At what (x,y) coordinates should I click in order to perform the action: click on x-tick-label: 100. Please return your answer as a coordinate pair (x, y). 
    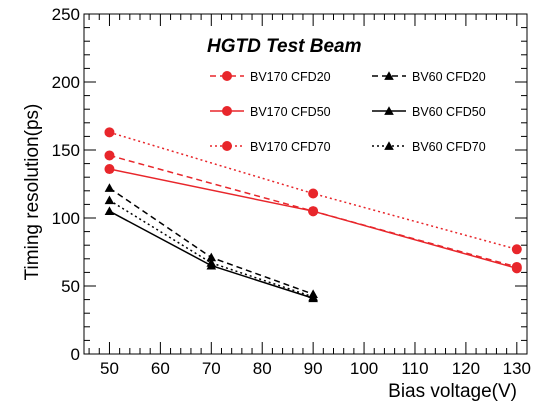
    Looking at the image, I should click on (364, 368).